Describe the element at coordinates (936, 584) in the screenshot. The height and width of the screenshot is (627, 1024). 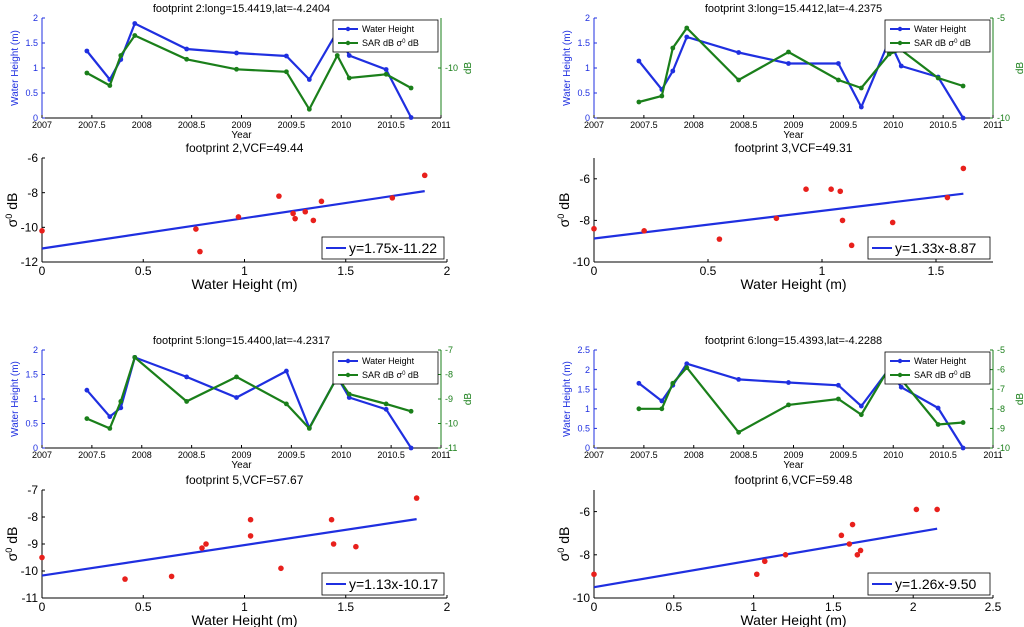
I see `fit-equation: y=1.26x-9.50` at that location.